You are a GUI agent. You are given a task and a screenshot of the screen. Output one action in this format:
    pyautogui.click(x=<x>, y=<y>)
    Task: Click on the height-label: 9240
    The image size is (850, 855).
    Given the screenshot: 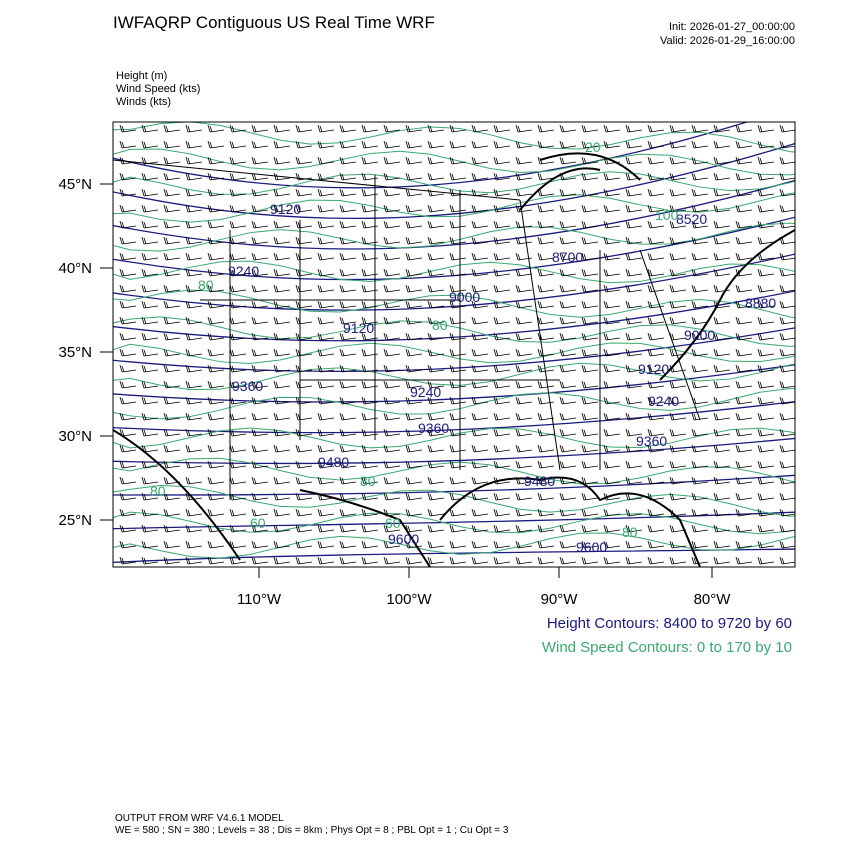 What is the action you would take?
    pyautogui.click(x=425, y=392)
    